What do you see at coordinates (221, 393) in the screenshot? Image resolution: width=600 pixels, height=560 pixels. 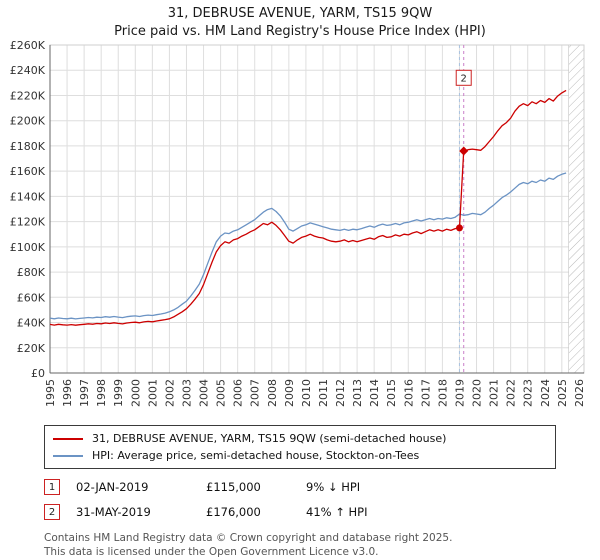 I see `x-tick-label: 2005` at bounding box center [221, 393].